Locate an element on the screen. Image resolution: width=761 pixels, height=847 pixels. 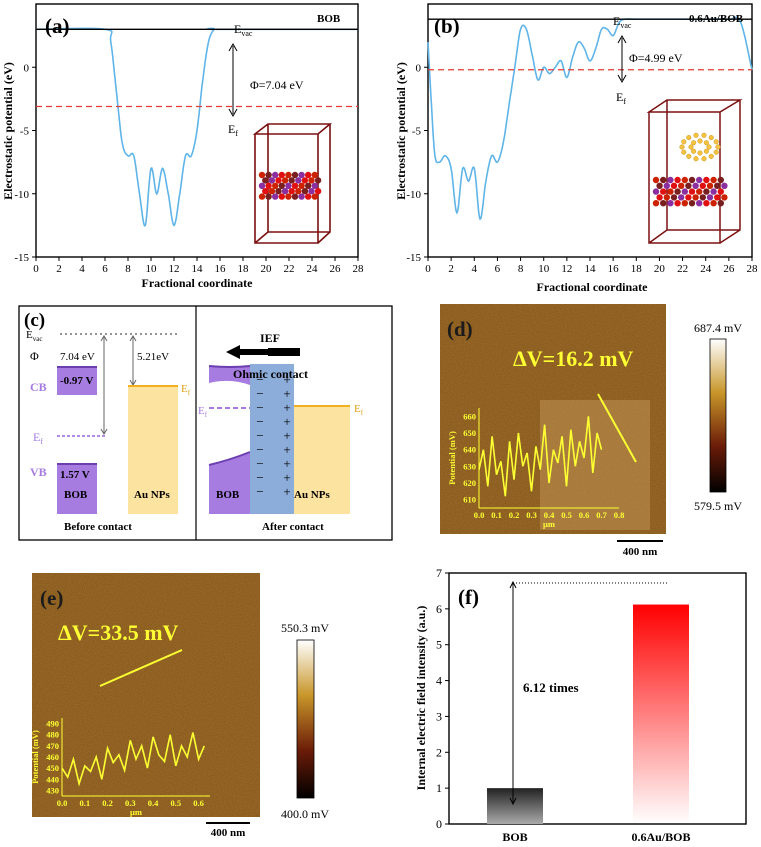
inset-x-tick-label: 0.1 is located at coordinates (496, 515).